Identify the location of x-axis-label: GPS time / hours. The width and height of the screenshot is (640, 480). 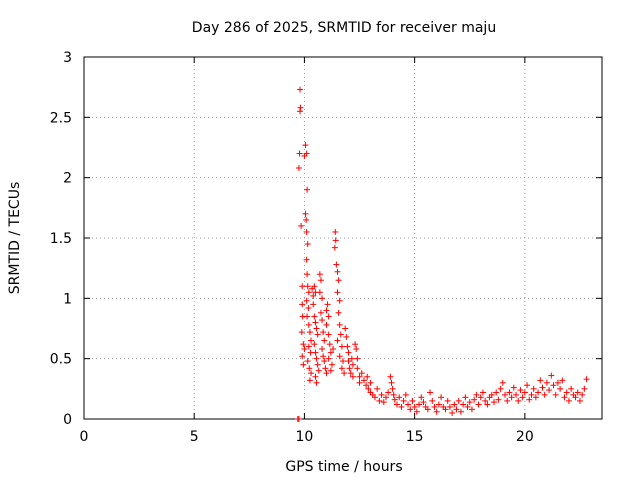
(343, 467).